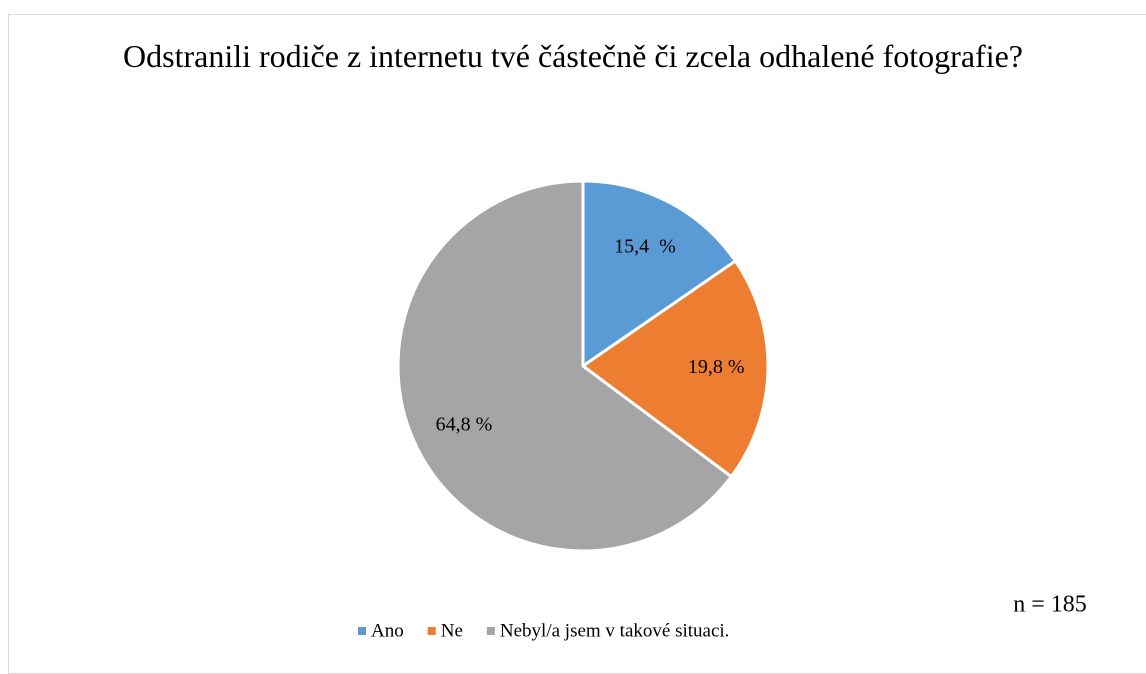  Describe the element at coordinates (387, 630) in the screenshot. I see `legend-label: Ano` at that location.